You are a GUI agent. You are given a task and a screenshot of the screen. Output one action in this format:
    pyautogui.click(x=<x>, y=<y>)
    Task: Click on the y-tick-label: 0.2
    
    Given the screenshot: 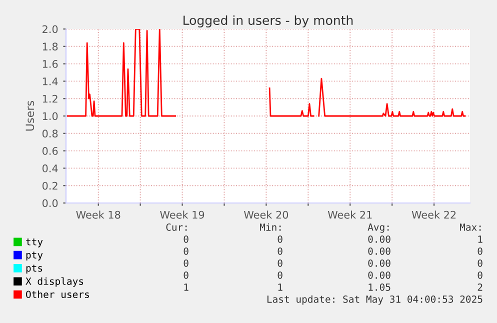 What is the action you would take?
    pyautogui.click(x=50, y=186)
    